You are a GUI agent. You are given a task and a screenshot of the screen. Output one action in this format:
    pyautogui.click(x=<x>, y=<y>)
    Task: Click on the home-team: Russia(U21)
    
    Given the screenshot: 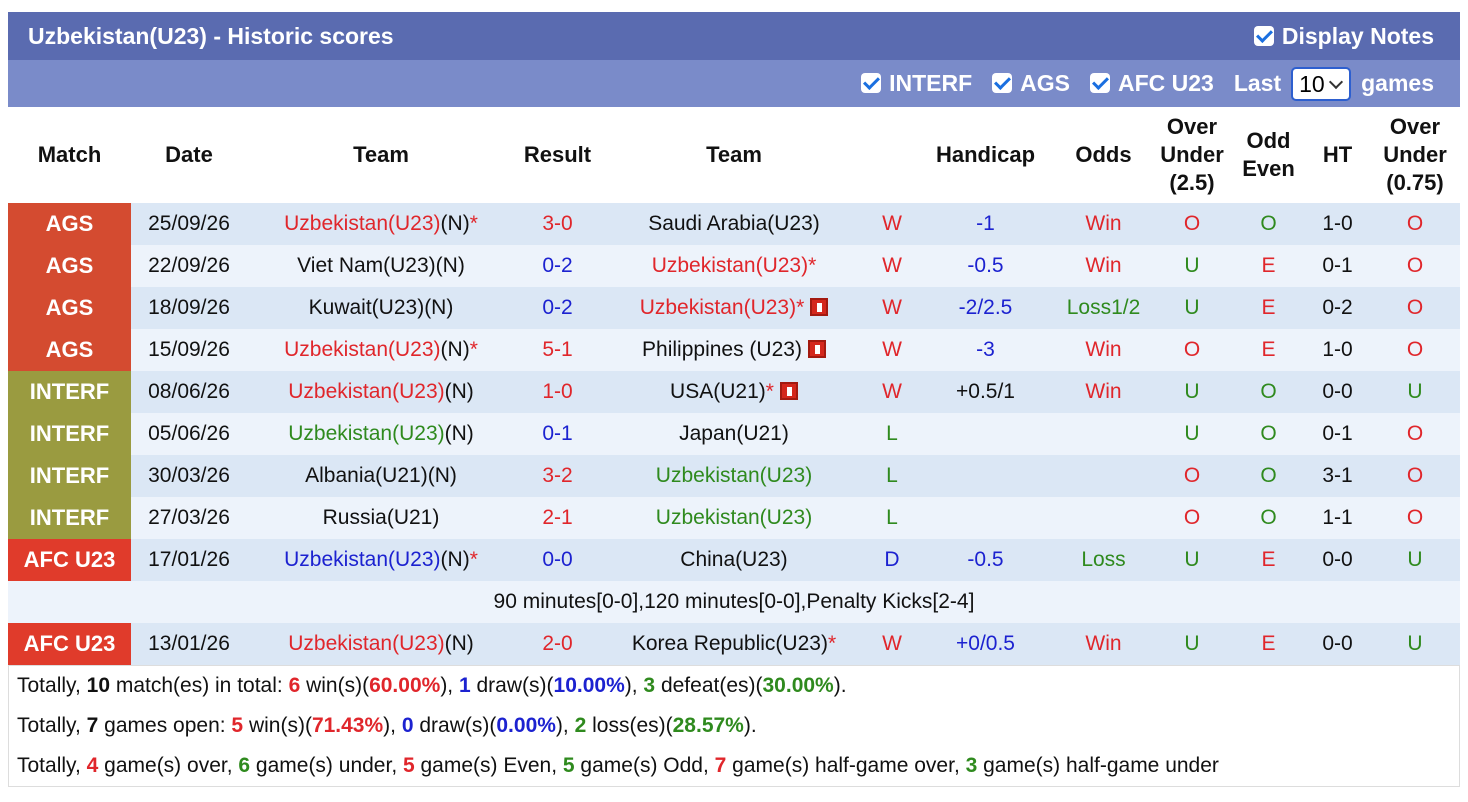 What is the action you would take?
    pyautogui.click(x=381, y=518)
    